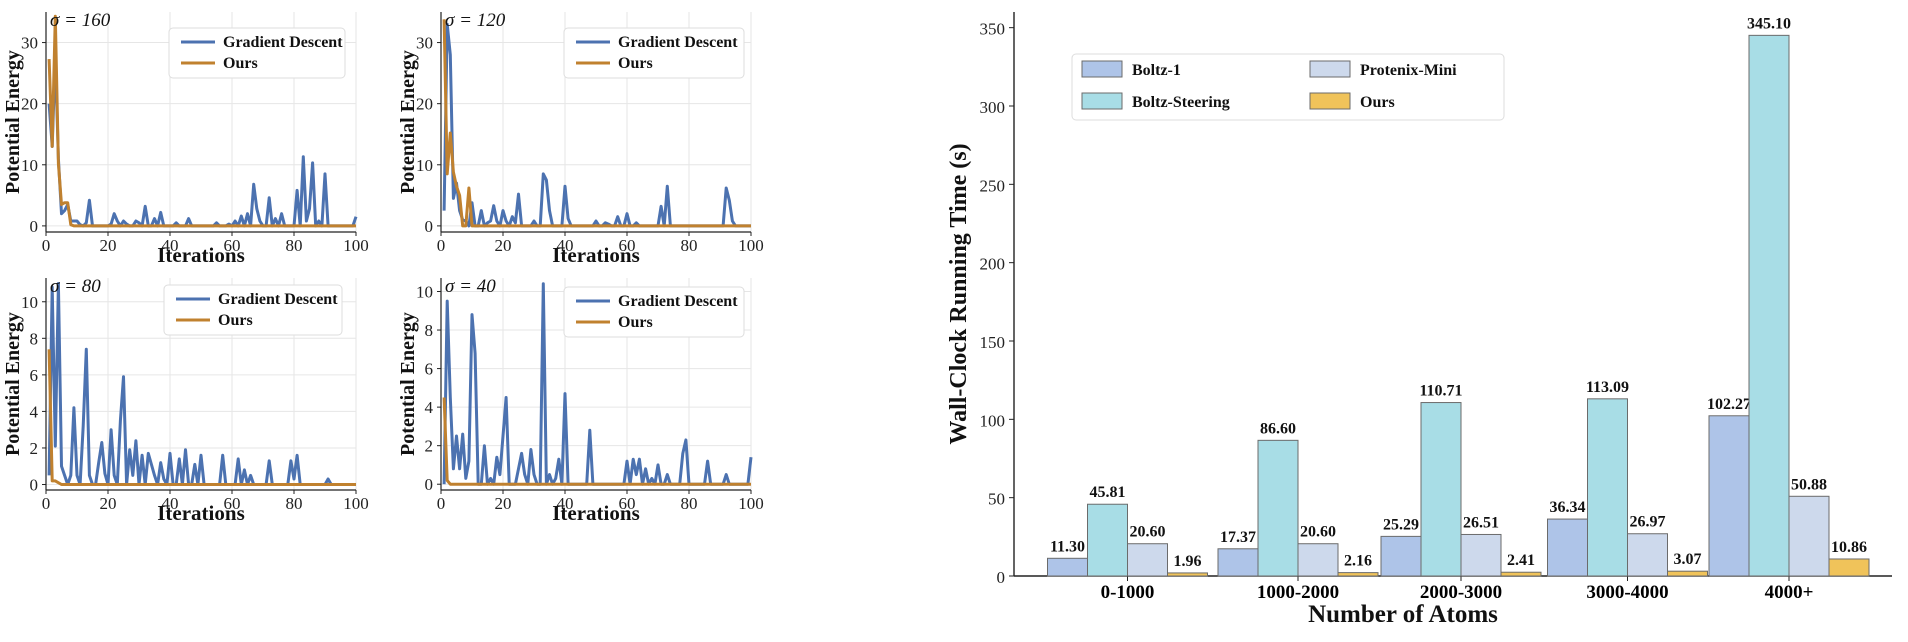 The width and height of the screenshot is (1908, 642). What do you see at coordinates (959, 293) in the screenshot?
I see `y-axis-label: Wall-Clock Running Time (s)` at bounding box center [959, 293].